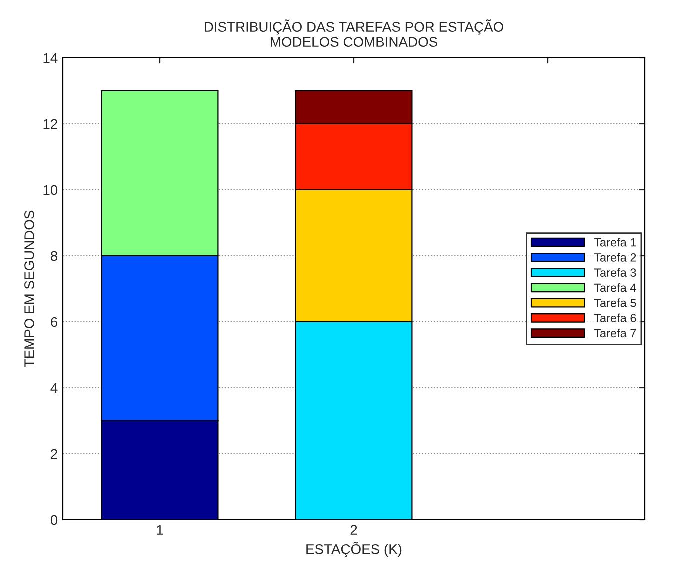  I want to click on x-axis-title: ESTAÇÕES (K), so click(354, 550).